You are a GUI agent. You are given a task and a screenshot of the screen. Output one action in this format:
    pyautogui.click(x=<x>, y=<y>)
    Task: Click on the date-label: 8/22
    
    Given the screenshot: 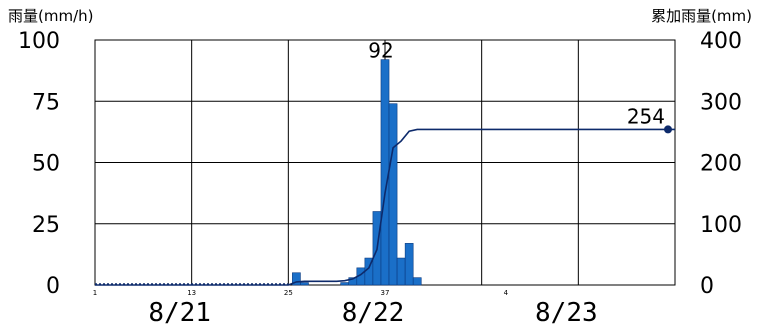 What is the action you would take?
    pyautogui.click(x=373, y=313)
    